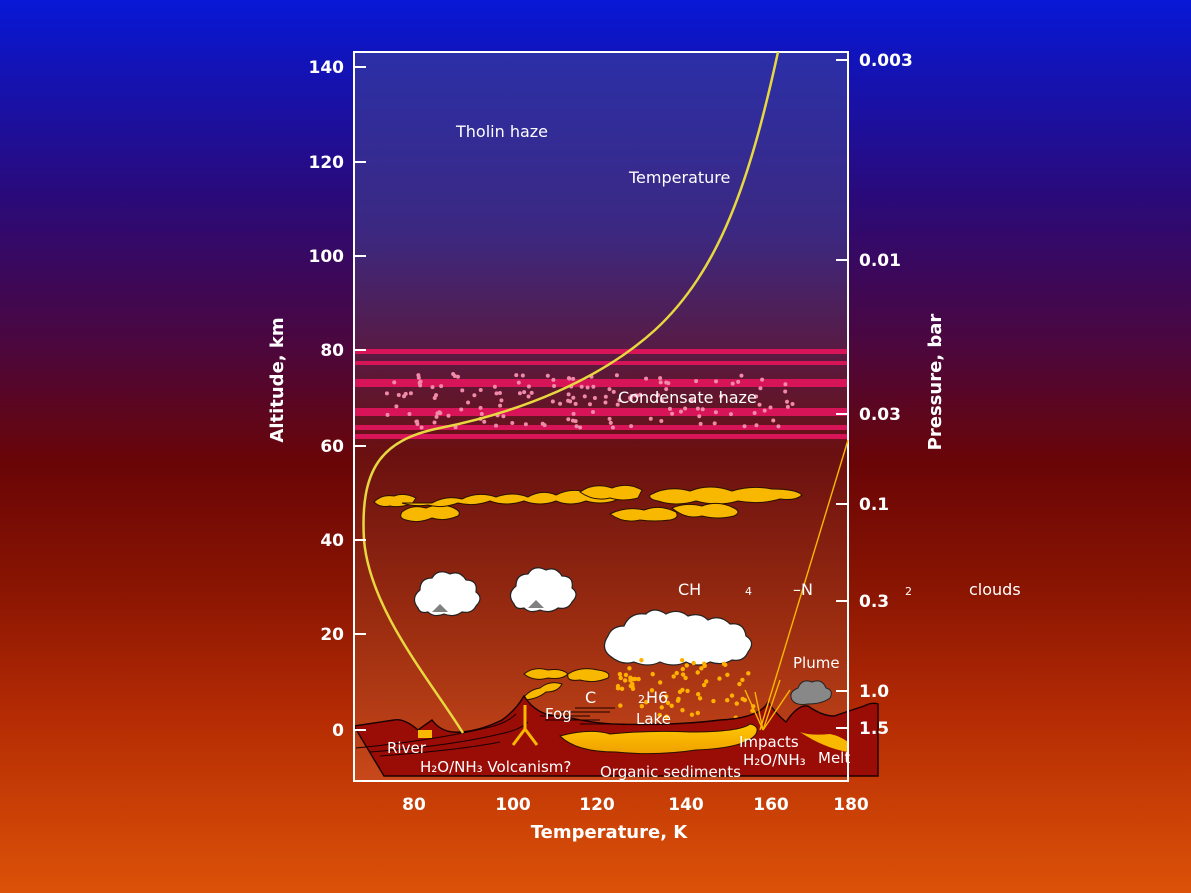  What do you see at coordinates (588, 503) in the screenshot?
I see `methane-cloud-layer` at bounding box center [588, 503].